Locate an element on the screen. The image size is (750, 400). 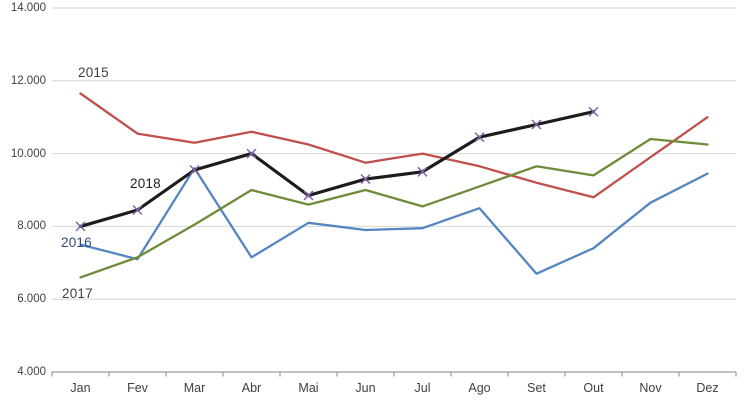
y-tick-label: 14.000 is located at coordinates (28, 8).